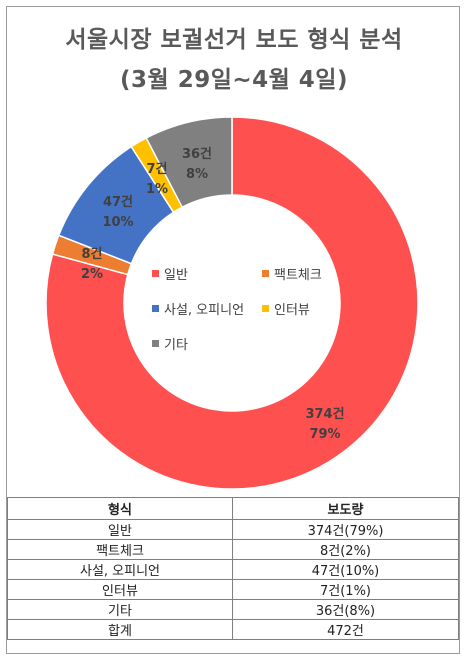  I want to click on legend-label: 일반, so click(176, 275).